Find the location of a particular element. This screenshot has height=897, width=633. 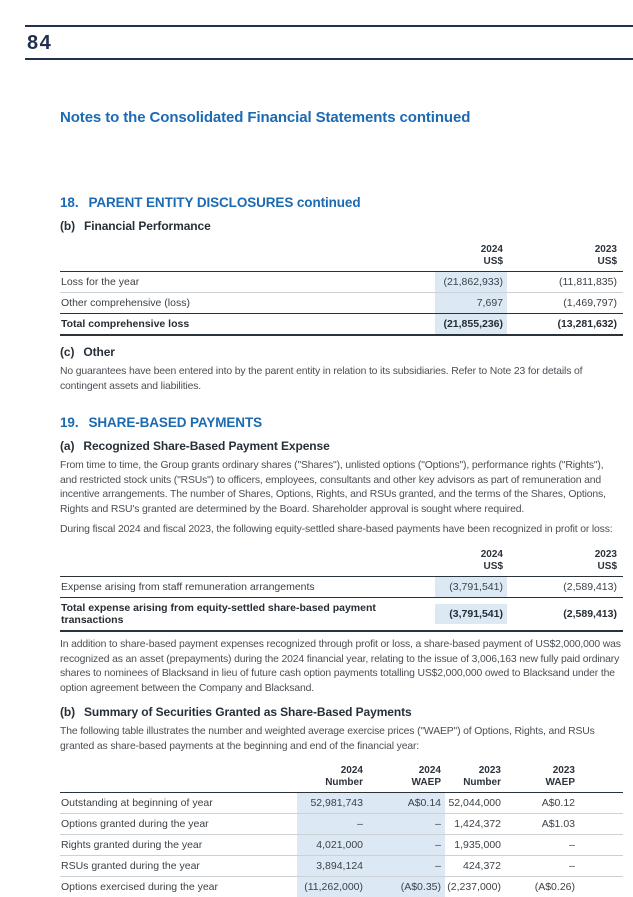

subsection-b-financial-performance: (b) Financial Performance is located at coordinates (135, 226).